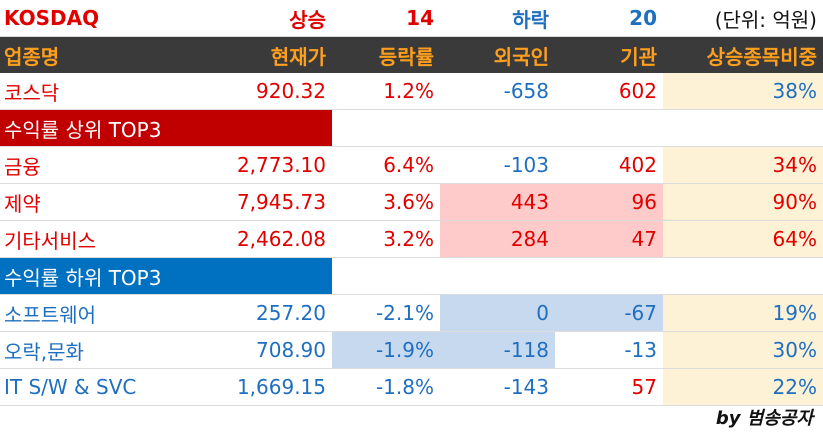 The width and height of the screenshot is (823, 432). I want to click on column-header: 상승종목비중, so click(743, 54).